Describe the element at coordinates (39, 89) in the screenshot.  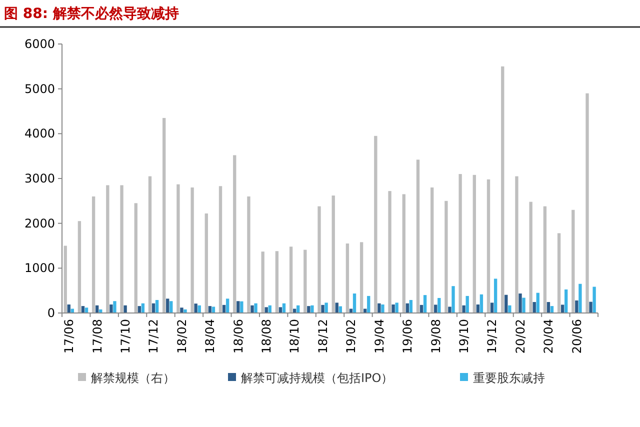
I see `y-tick-label: 5000` at that location.